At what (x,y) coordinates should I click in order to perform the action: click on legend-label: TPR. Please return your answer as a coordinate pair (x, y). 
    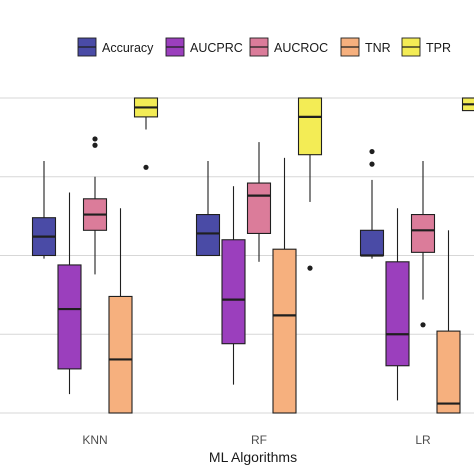
    Looking at the image, I should click on (438, 48).